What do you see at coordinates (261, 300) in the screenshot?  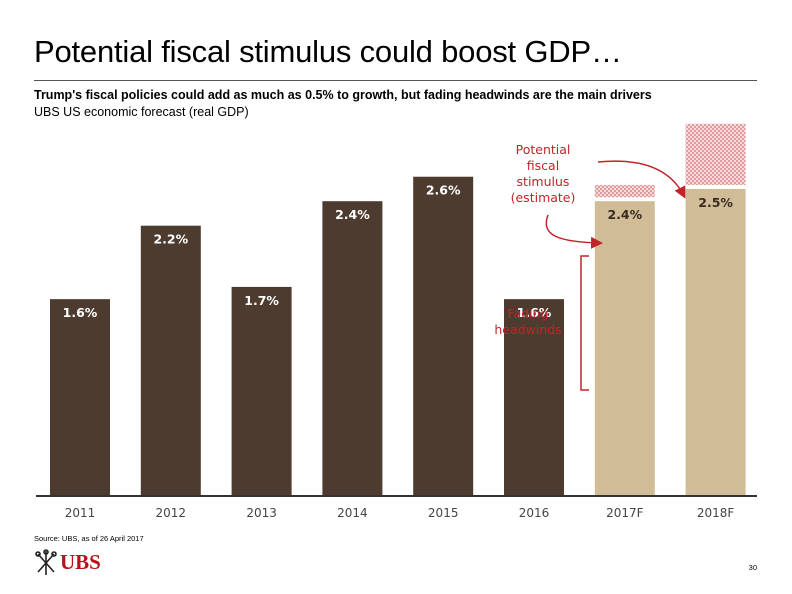 I see `bar-value-label: 1.7%` at bounding box center [261, 300].